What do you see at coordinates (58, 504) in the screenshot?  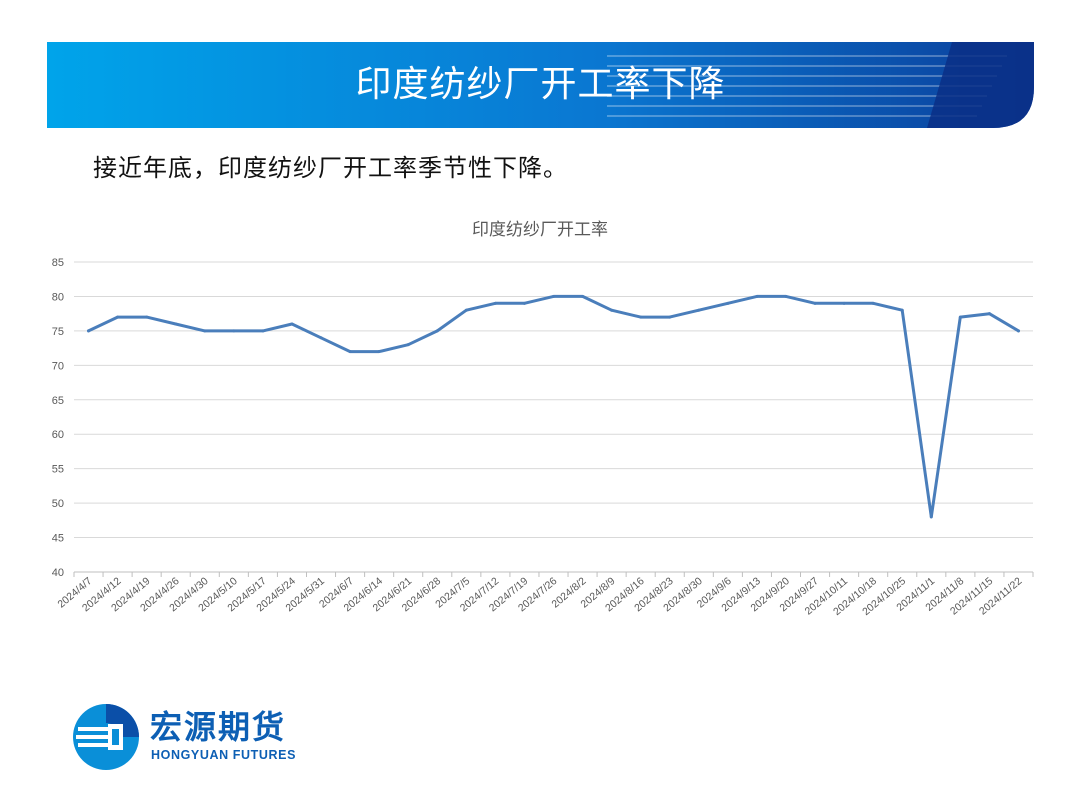 I see `y-tick-label: 50` at bounding box center [58, 504].